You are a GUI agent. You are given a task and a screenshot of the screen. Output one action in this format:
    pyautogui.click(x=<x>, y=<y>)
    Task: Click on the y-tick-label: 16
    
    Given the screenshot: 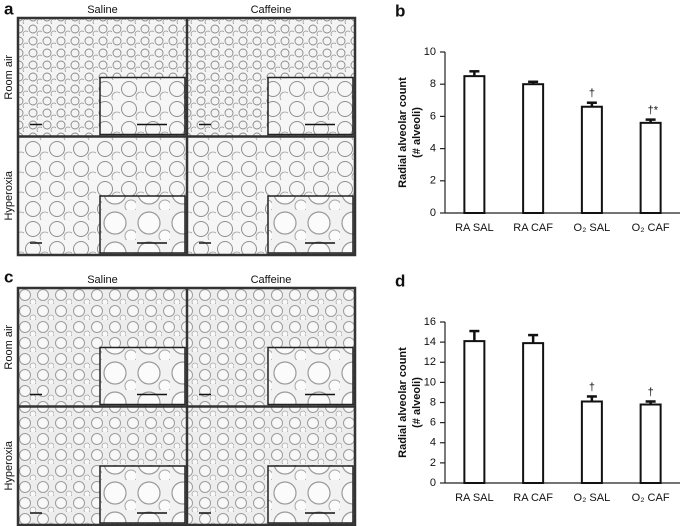 What is the action you would take?
    pyautogui.click(x=430, y=322)
    